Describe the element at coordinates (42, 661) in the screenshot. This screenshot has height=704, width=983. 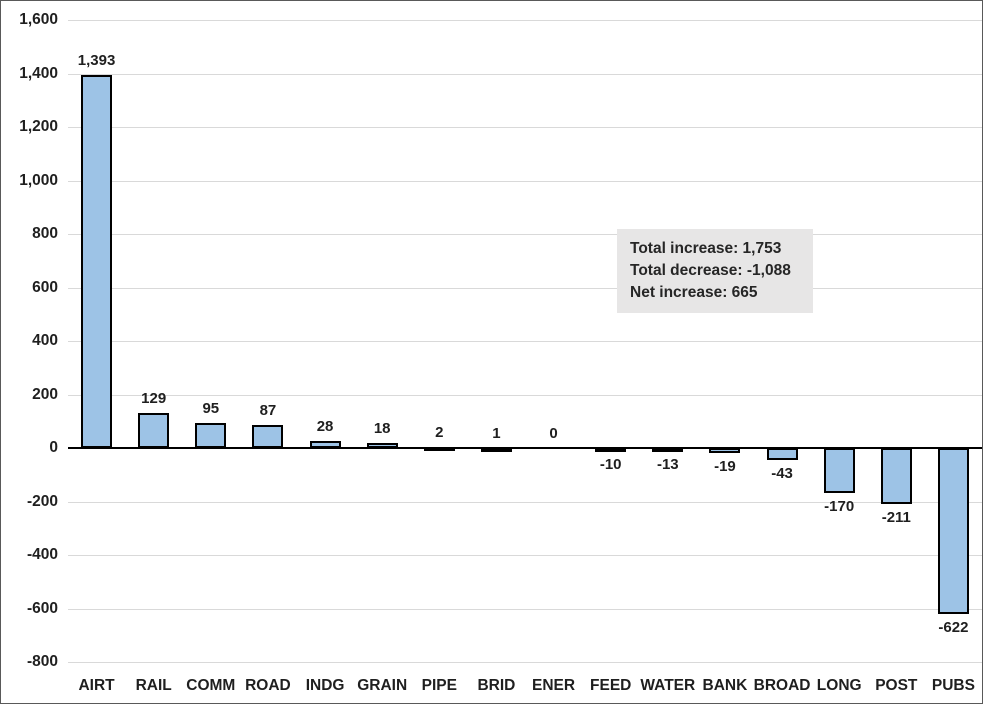
I see `y-axis-tick-label: -800` at that location.